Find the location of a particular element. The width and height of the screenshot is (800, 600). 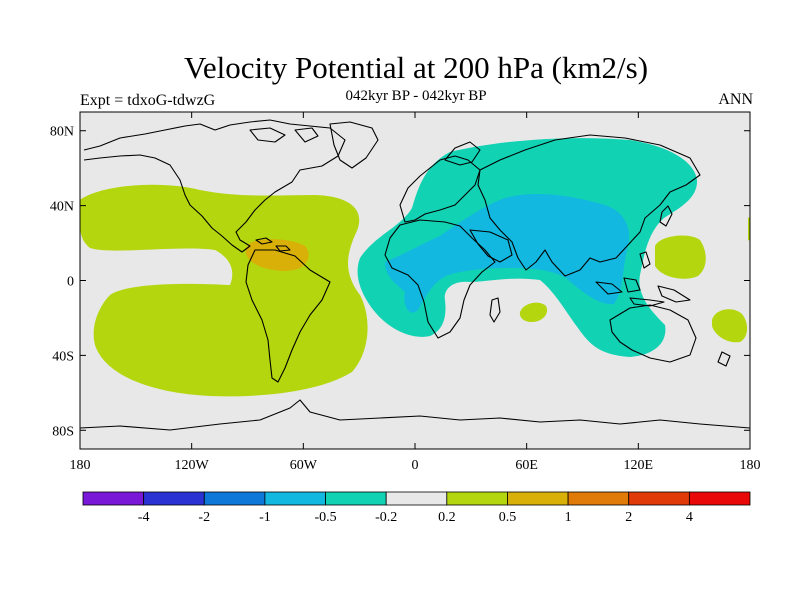

colorbar: -4 -2 -1 -0.5 -0.2 0.2 0.5 1 2 4 is located at coordinates (416, 508).